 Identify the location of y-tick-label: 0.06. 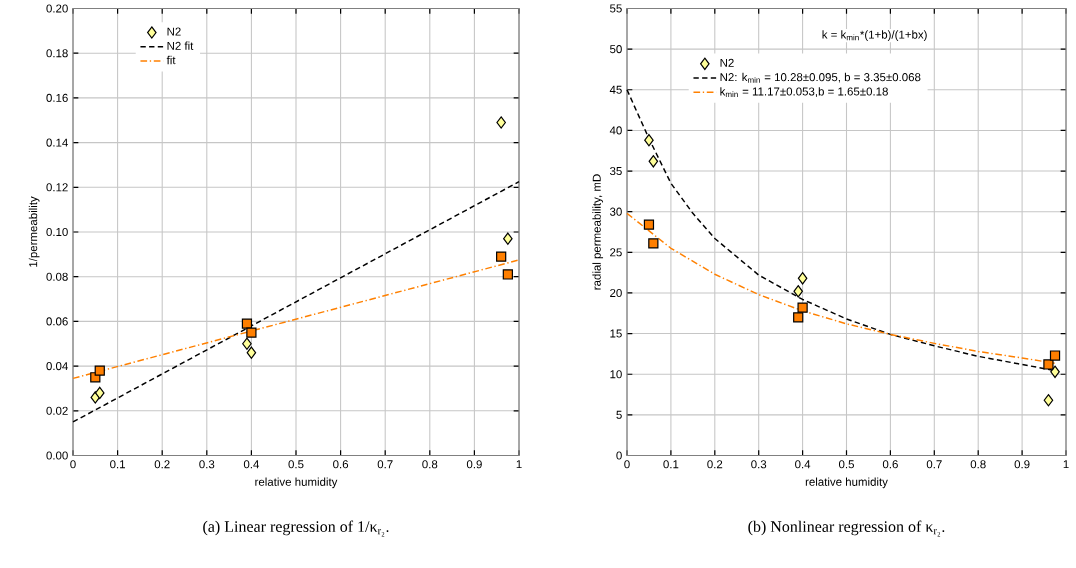
(57, 321).